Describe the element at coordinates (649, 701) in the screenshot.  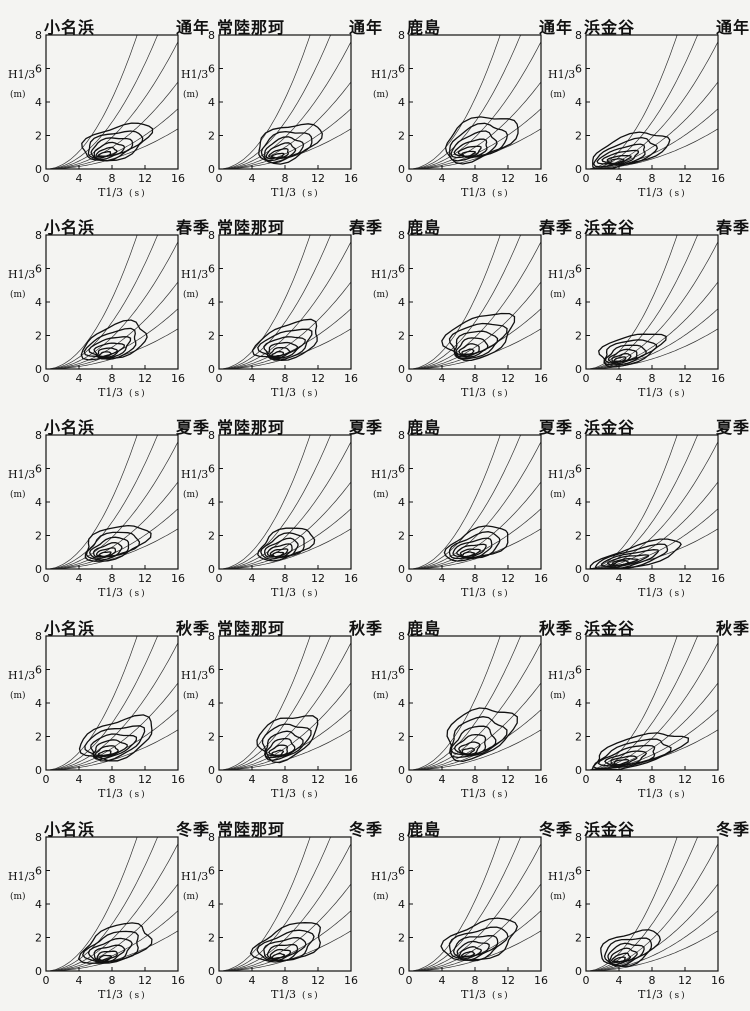
I see `chart-panel: 浜金谷 秋季 0 4 8 12 16 0 2 4 6 8 H1/3 (m) T1/3 (s)` at that location.